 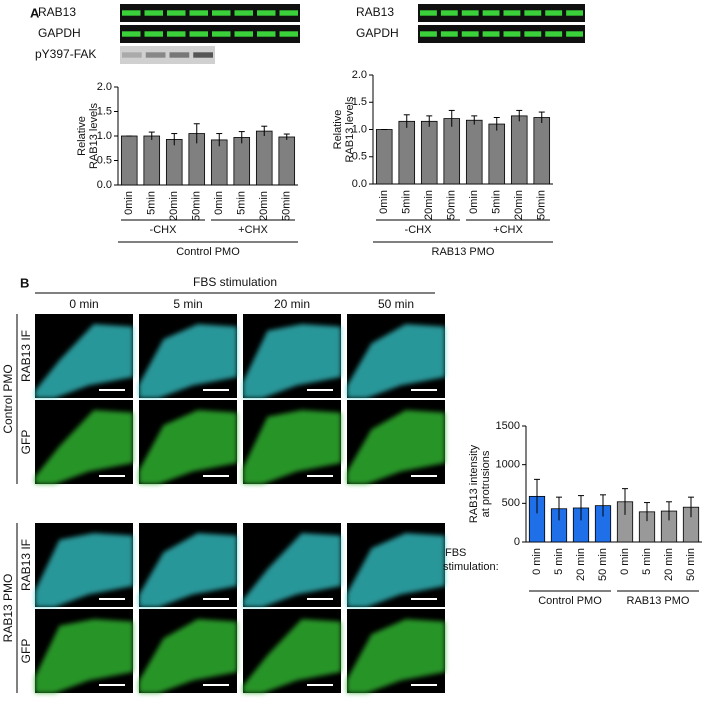 What do you see at coordinates (292, 304) in the screenshot?
I see `column-label: 20 min` at bounding box center [292, 304].